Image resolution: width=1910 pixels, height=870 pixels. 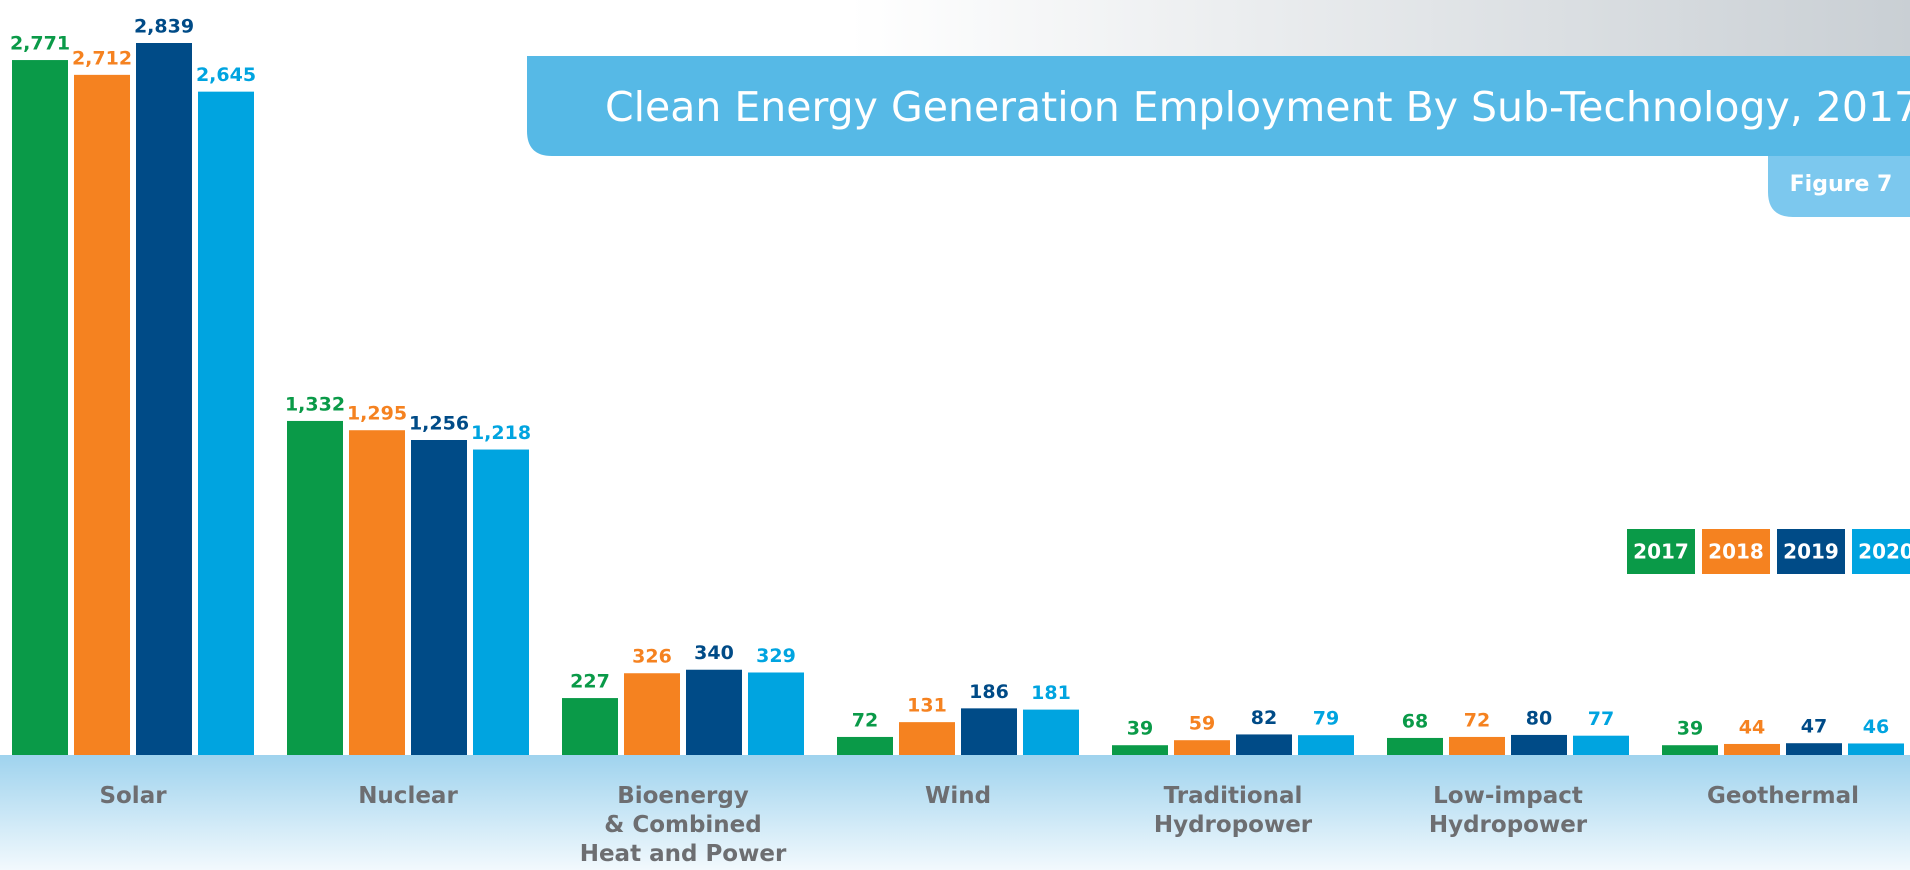 I want to click on value-label: 1,218, so click(x=501, y=433).